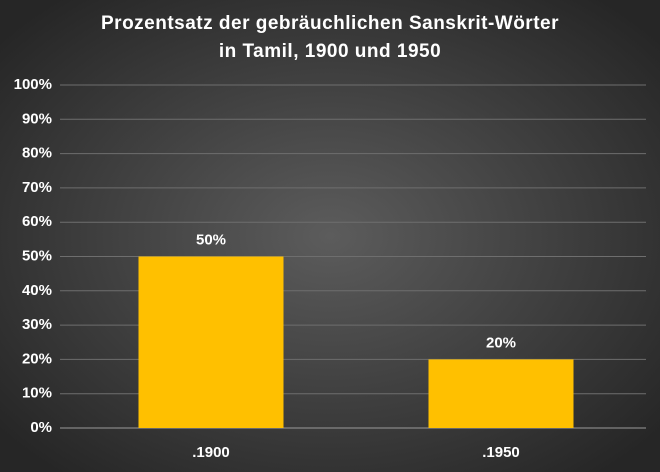  I want to click on y-tick-label: 70%, so click(37, 187).